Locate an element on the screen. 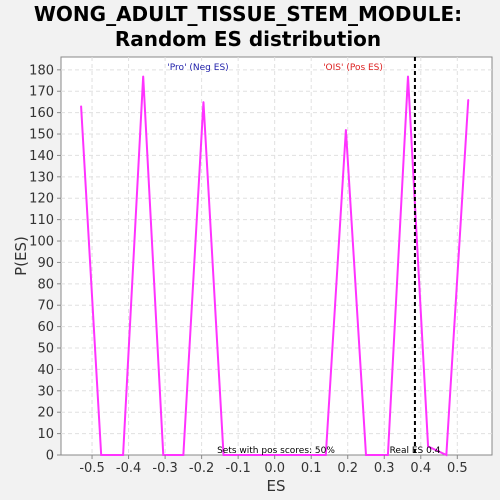 This screenshot has height=500, width=500. y-tick-label: 50 is located at coordinates (45, 349).